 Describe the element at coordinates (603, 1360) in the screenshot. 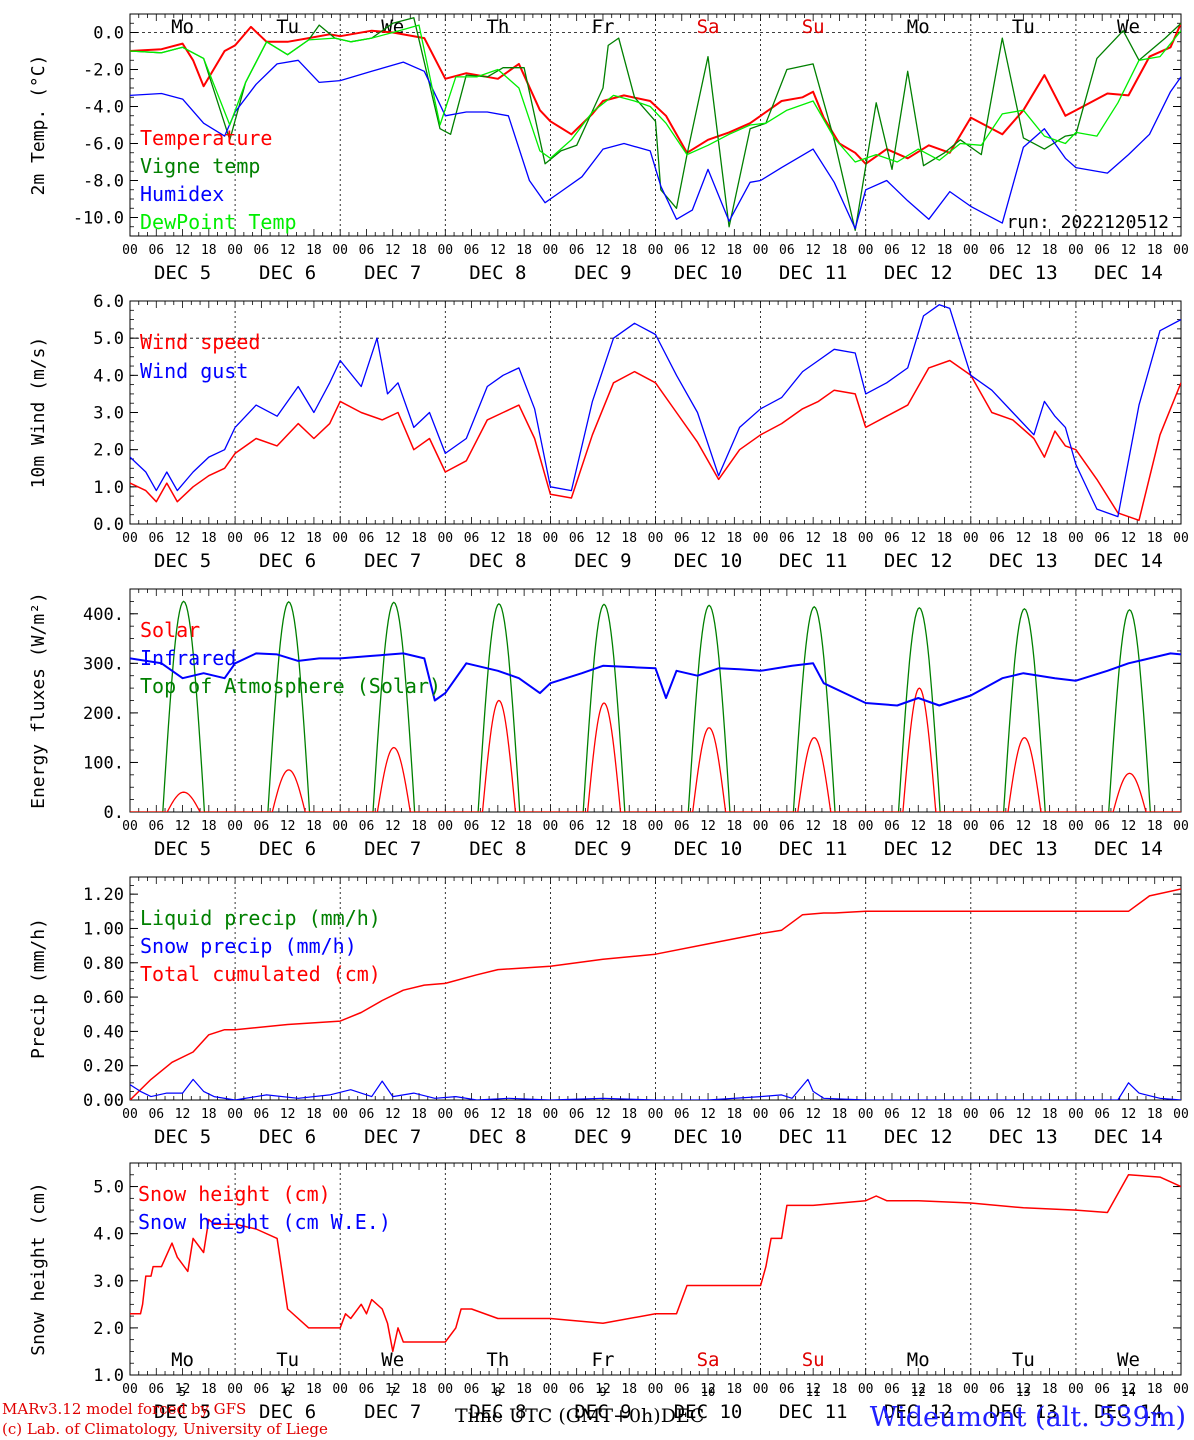

I see `day-name-bottom: Fr` at that location.